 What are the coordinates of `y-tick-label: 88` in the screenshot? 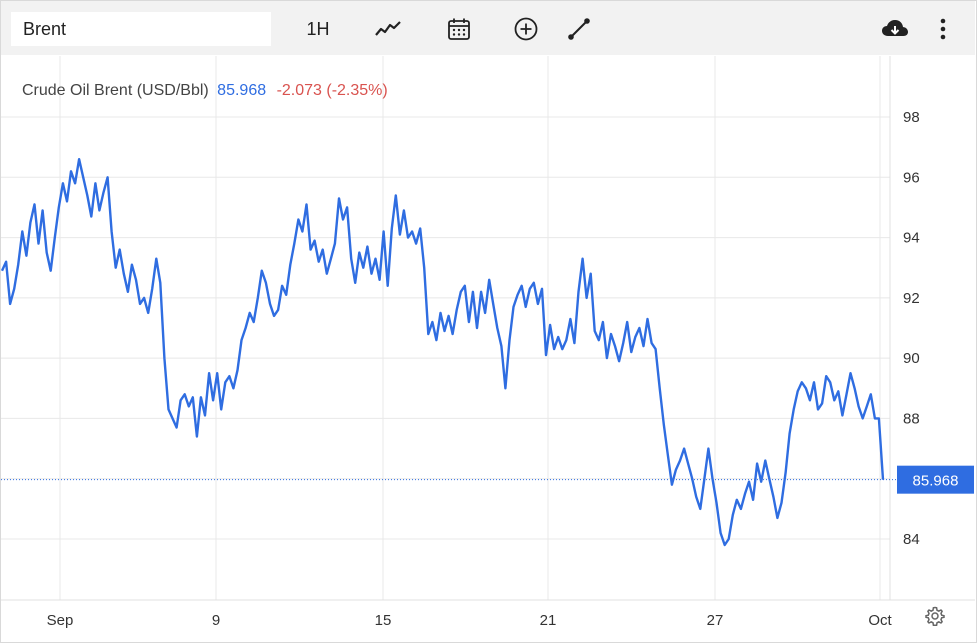 It's located at (911, 418).